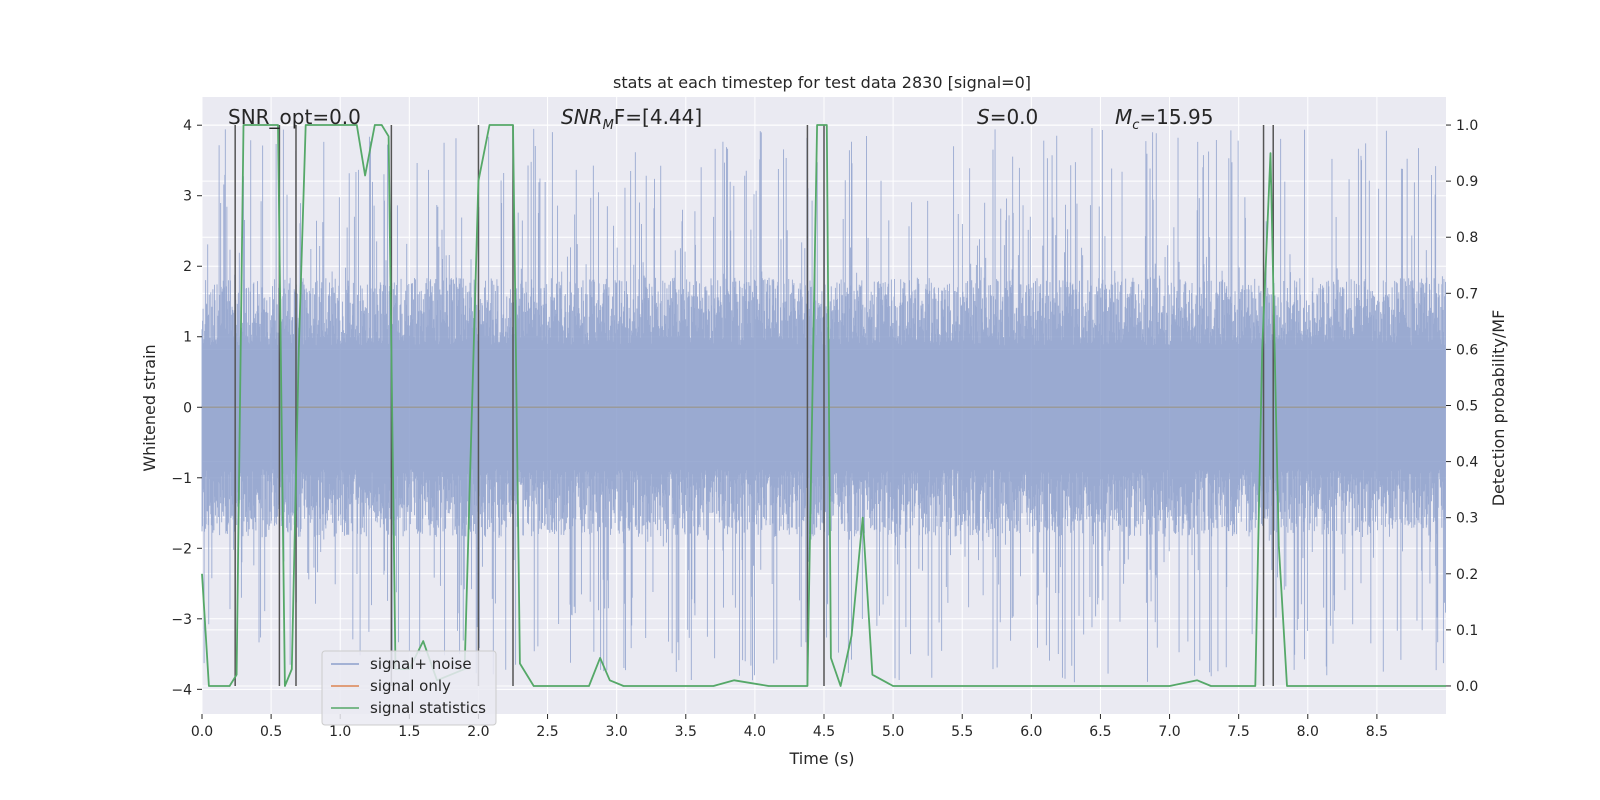 The width and height of the screenshot is (1600, 800). What do you see at coordinates (1467, 687) in the screenshot?
I see `y2-tick-label: 0.0` at bounding box center [1467, 687].